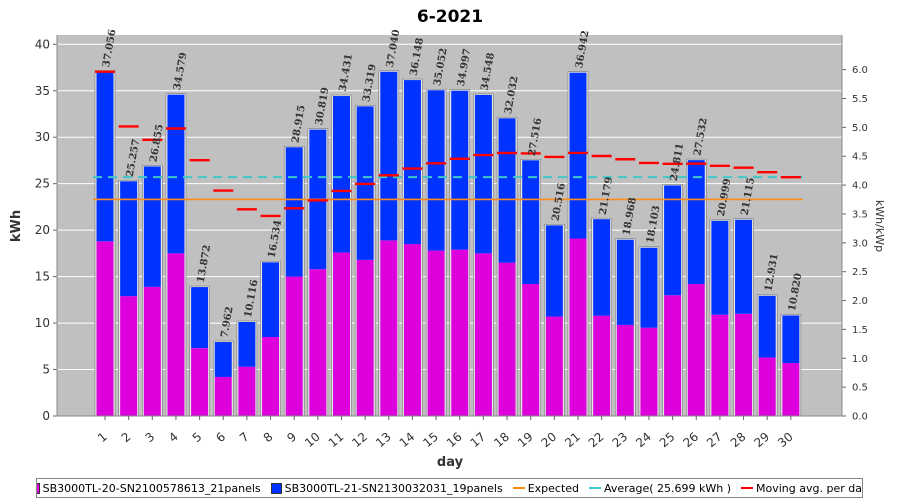  I want to click on y2-tick-label: 1.5, so click(860, 330).